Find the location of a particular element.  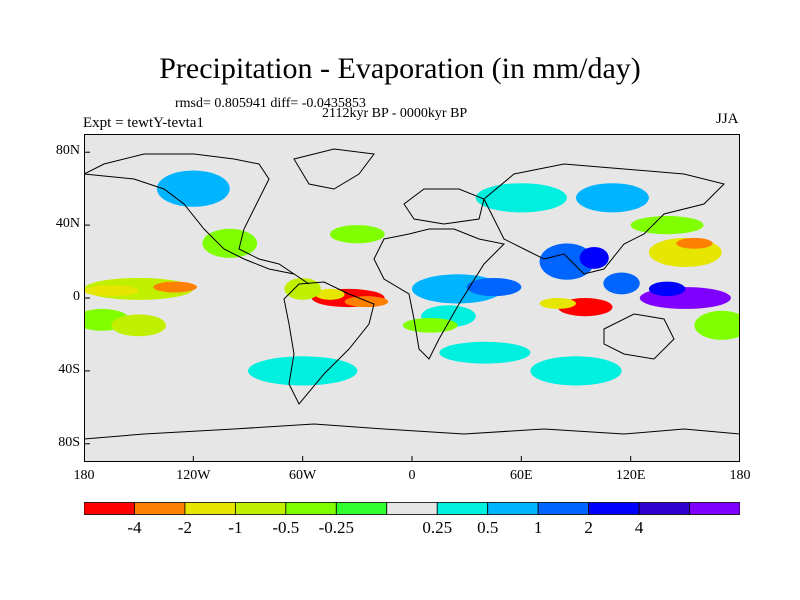

australia-coast is located at coordinates (639, 336).